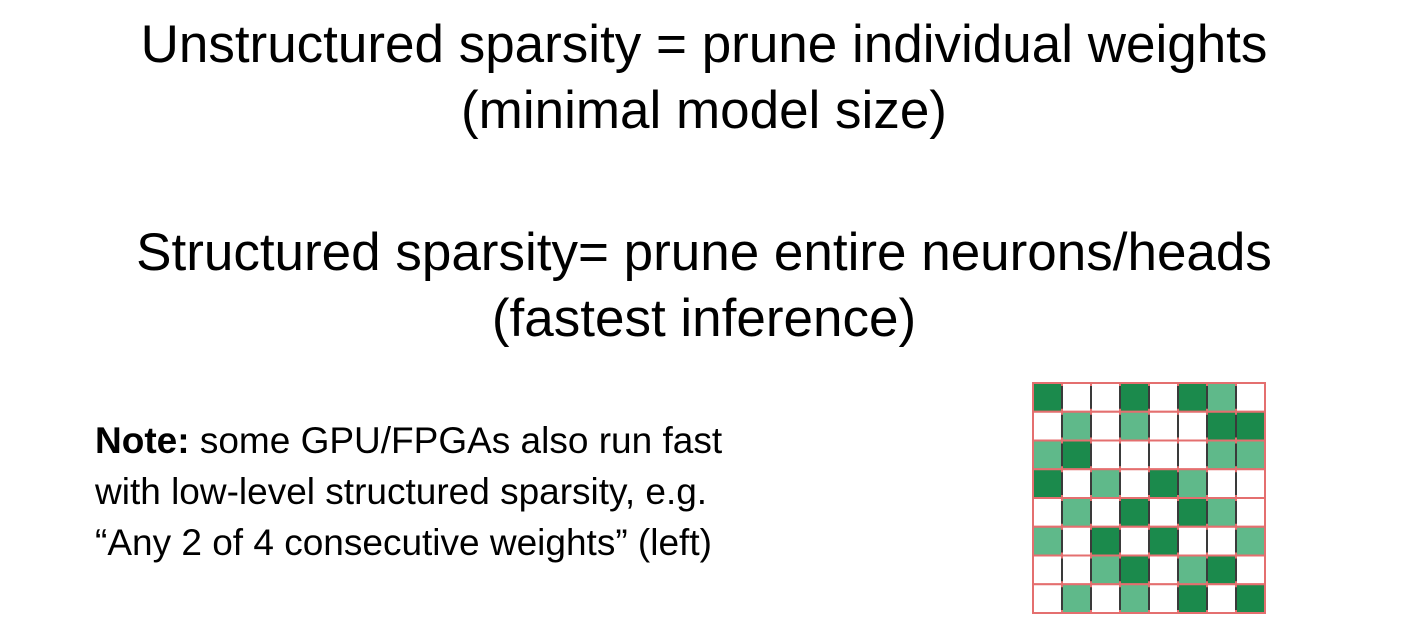  I want to click on sparsity-pattern-grid, so click(1149, 498).